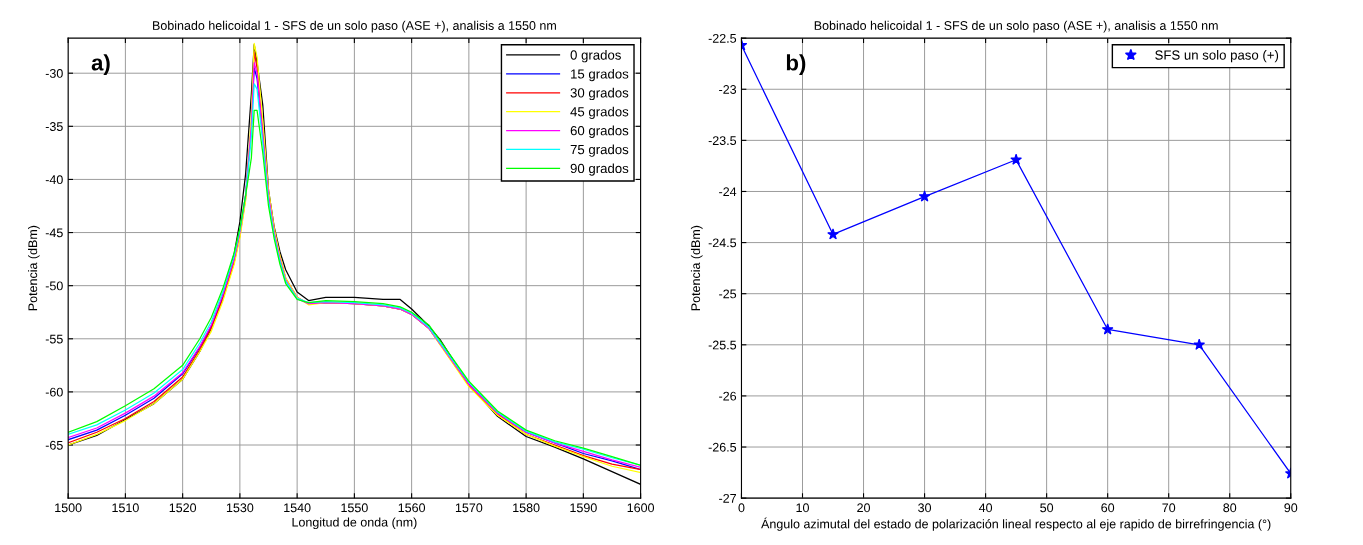  Describe the element at coordinates (1291, 508) in the screenshot. I see `x-tick-label: 90` at that location.